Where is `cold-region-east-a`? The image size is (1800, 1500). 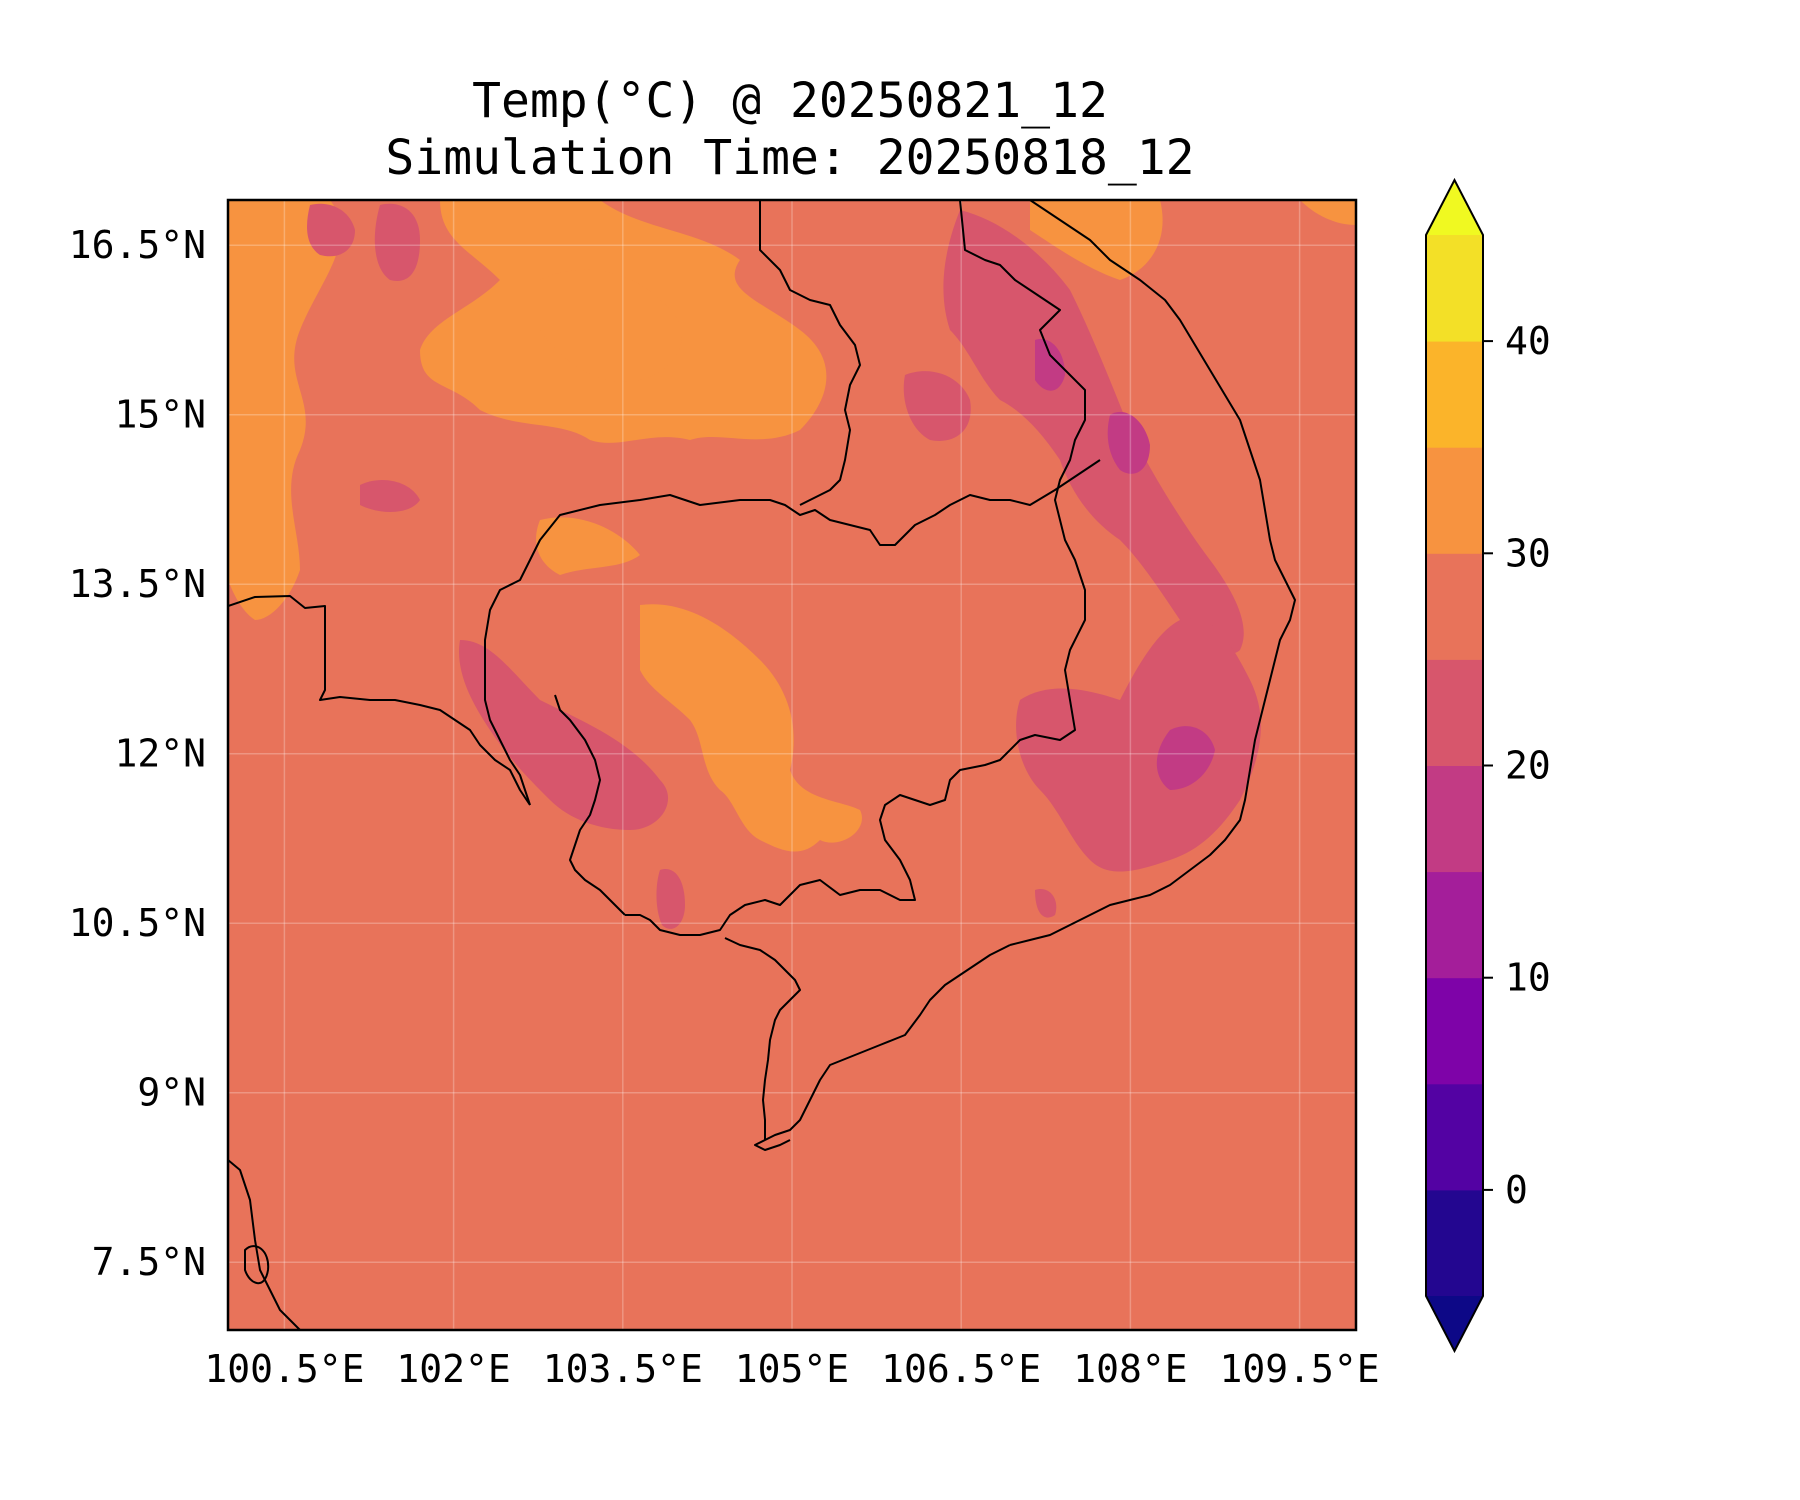
cold-region-east-a is located at coordinates (1185, 758).